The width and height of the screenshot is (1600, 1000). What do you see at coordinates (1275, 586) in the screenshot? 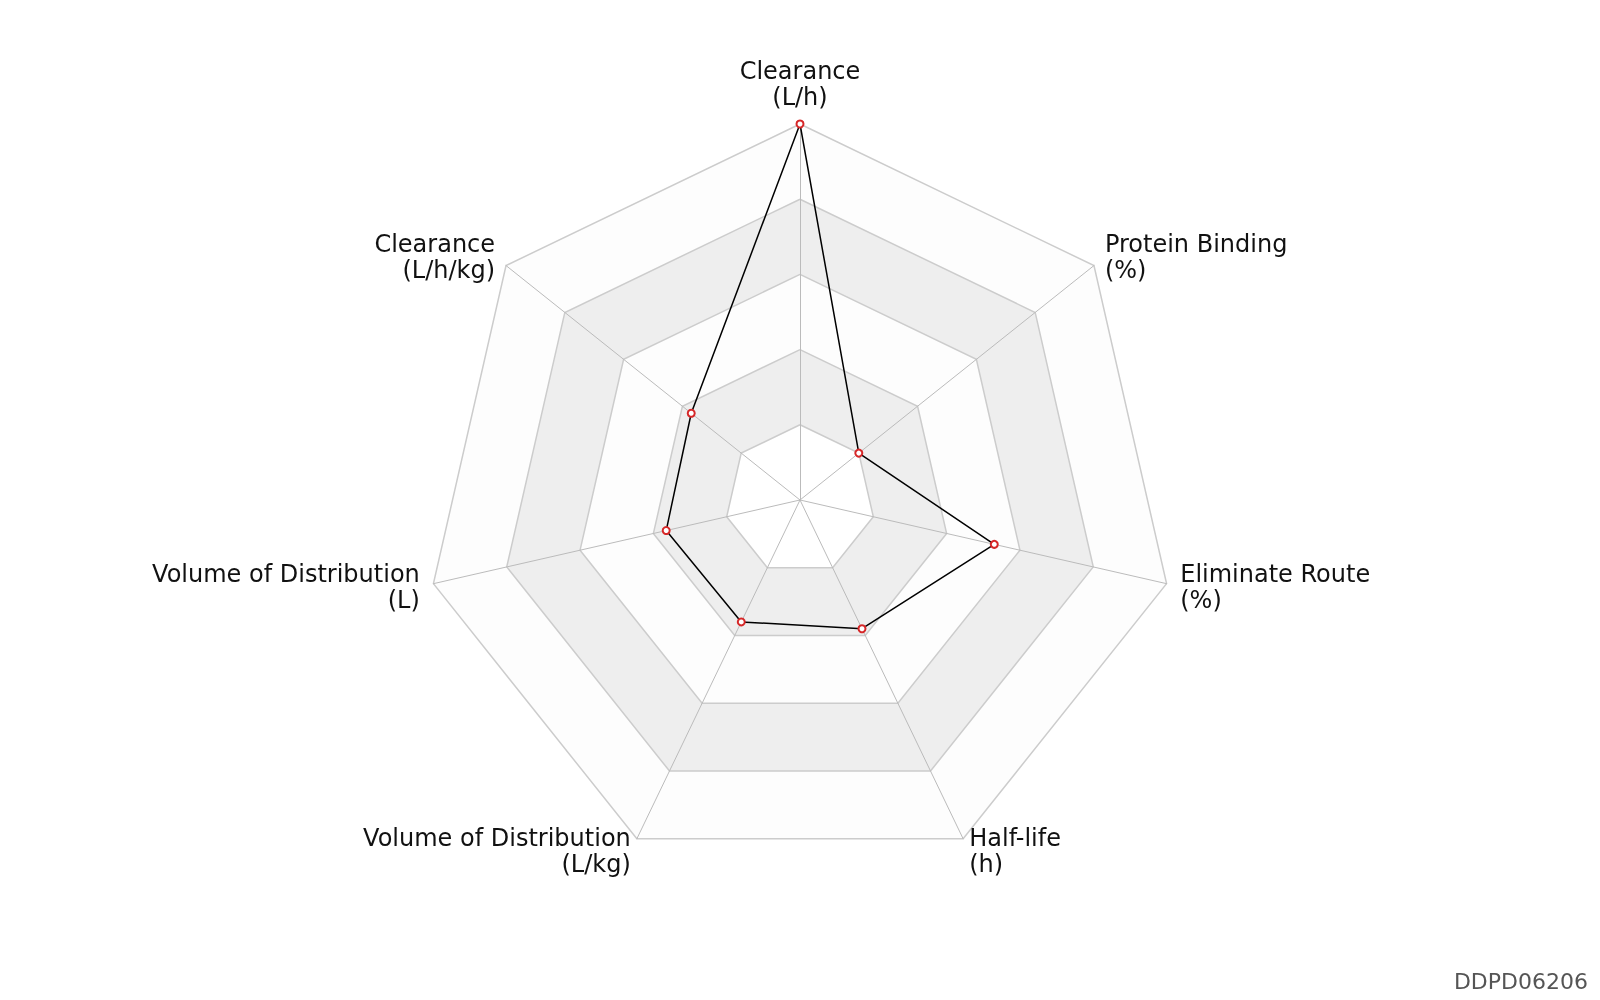
I see `spoke-label: Eliminate Route (%)` at bounding box center [1275, 586].